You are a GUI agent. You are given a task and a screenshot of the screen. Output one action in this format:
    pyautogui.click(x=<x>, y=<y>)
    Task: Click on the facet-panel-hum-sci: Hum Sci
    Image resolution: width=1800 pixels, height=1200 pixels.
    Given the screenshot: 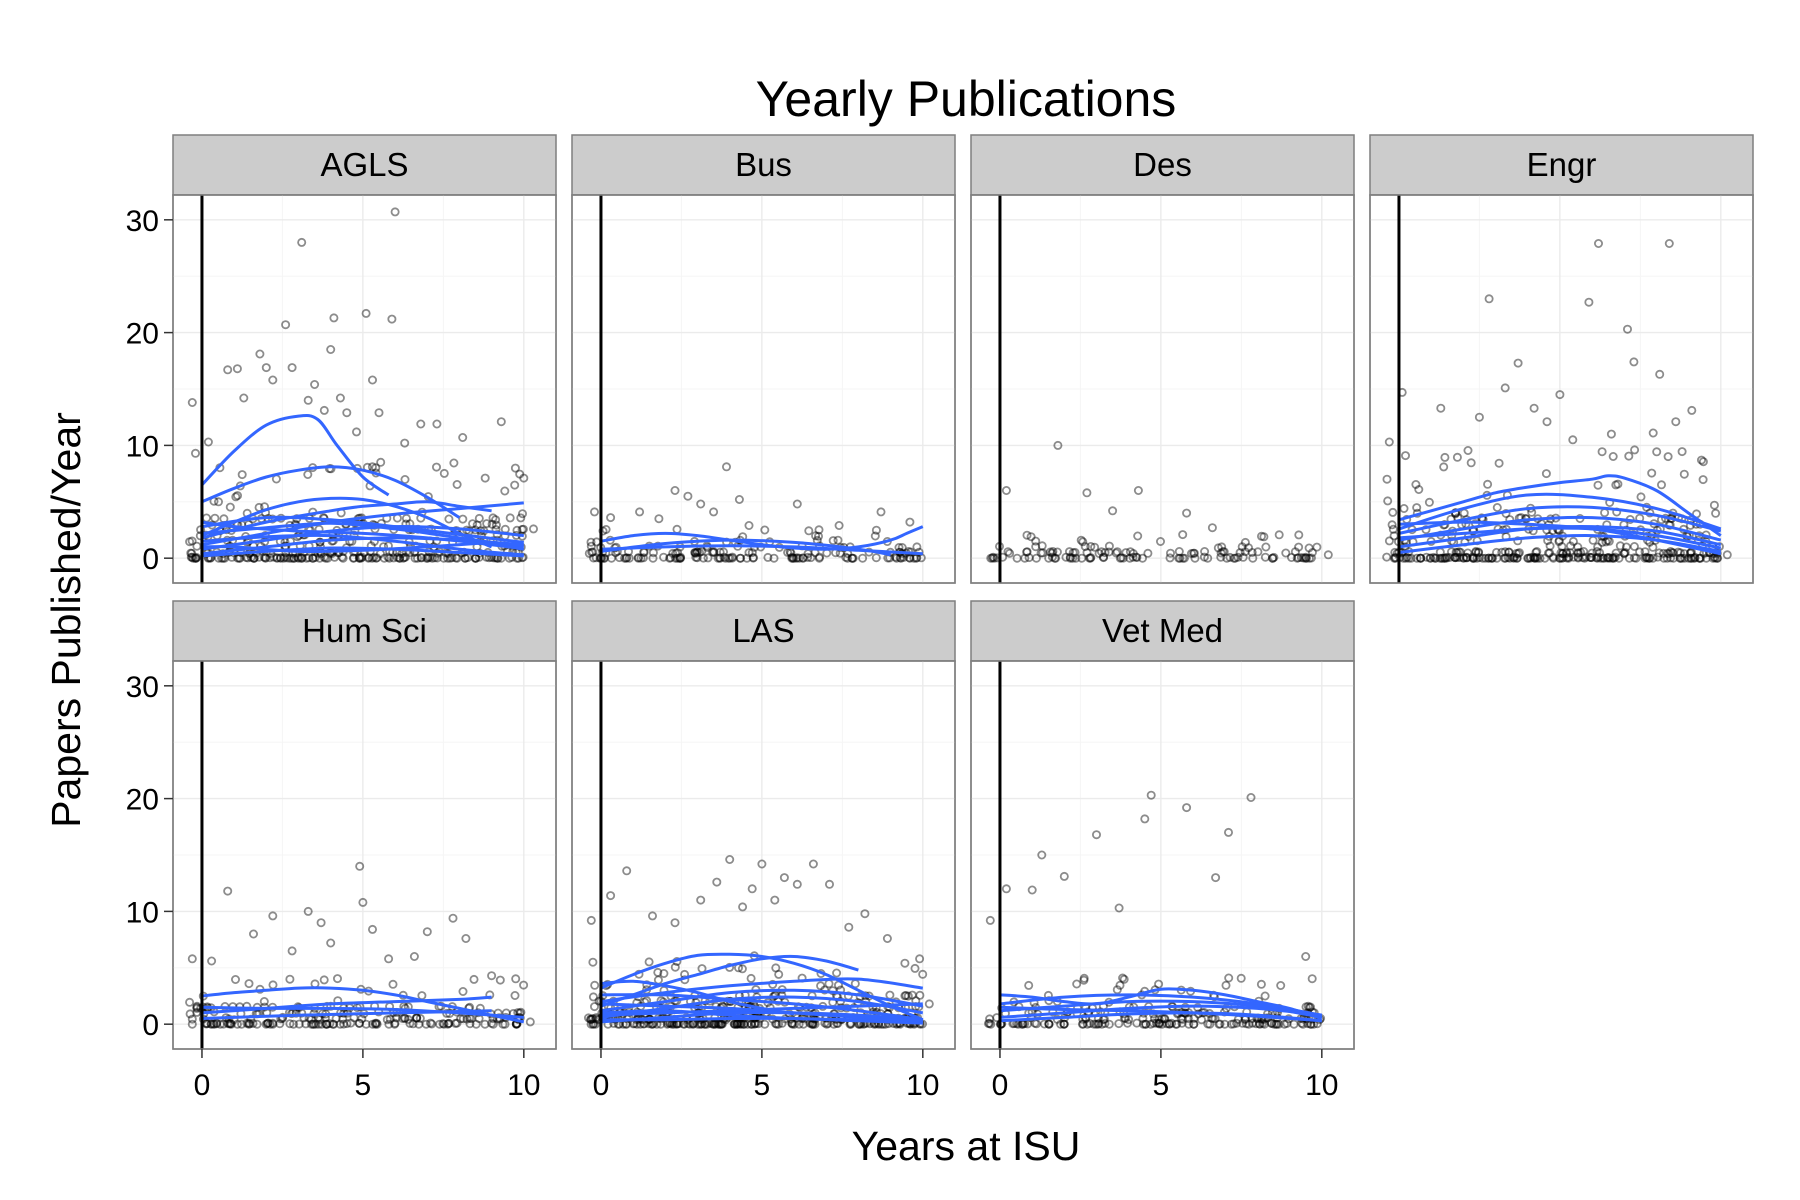 What is the action you would take?
    pyautogui.click(x=364, y=825)
    